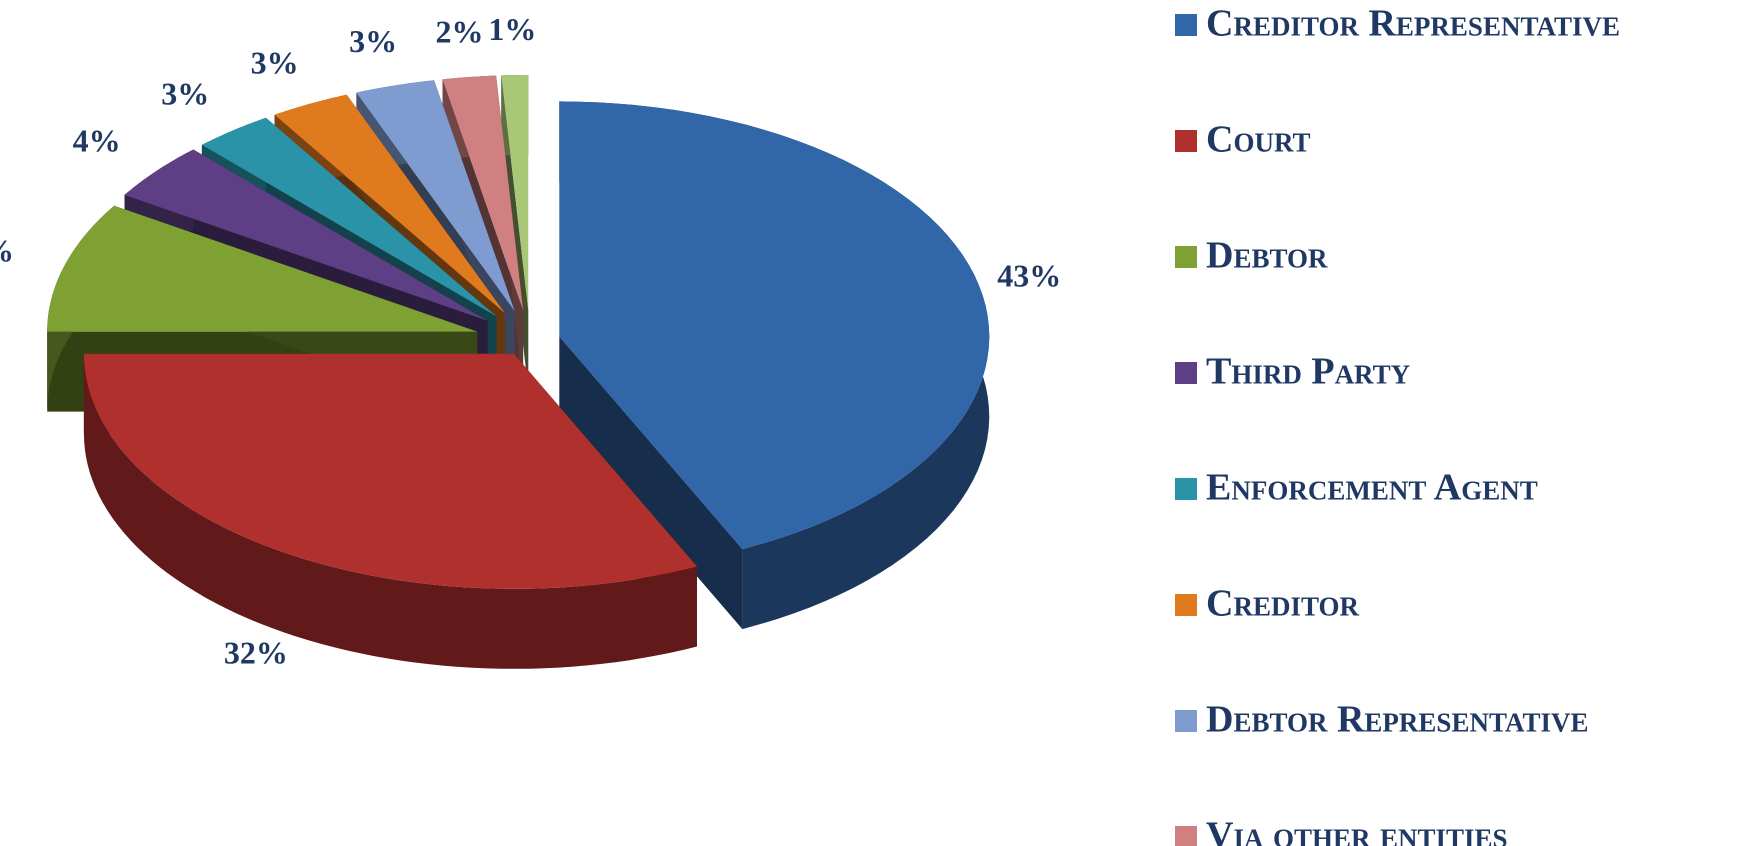 This screenshot has height=846, width=1741. I want to click on legend-label: Creditor, so click(1282, 604).